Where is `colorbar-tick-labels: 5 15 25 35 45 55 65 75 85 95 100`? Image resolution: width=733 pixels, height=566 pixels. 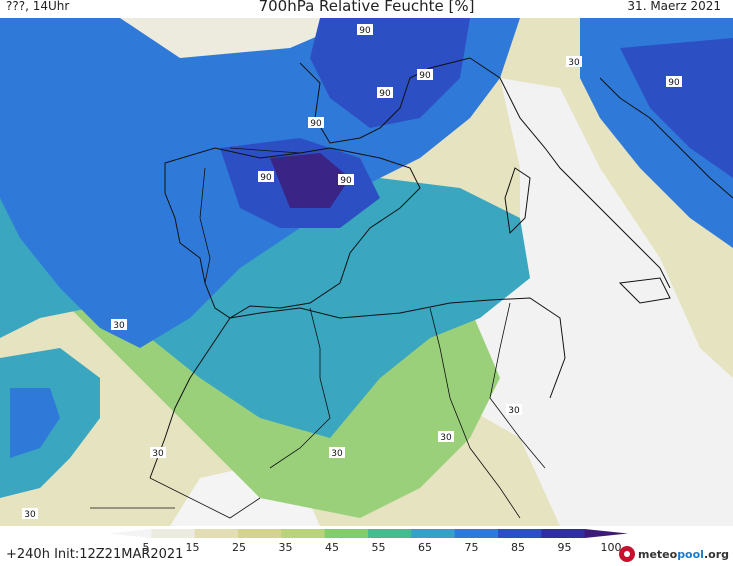
colorbar-tick-labels: 5 15 25 35 45 55 65 75 85 95 100 is located at coordinates (382, 547).